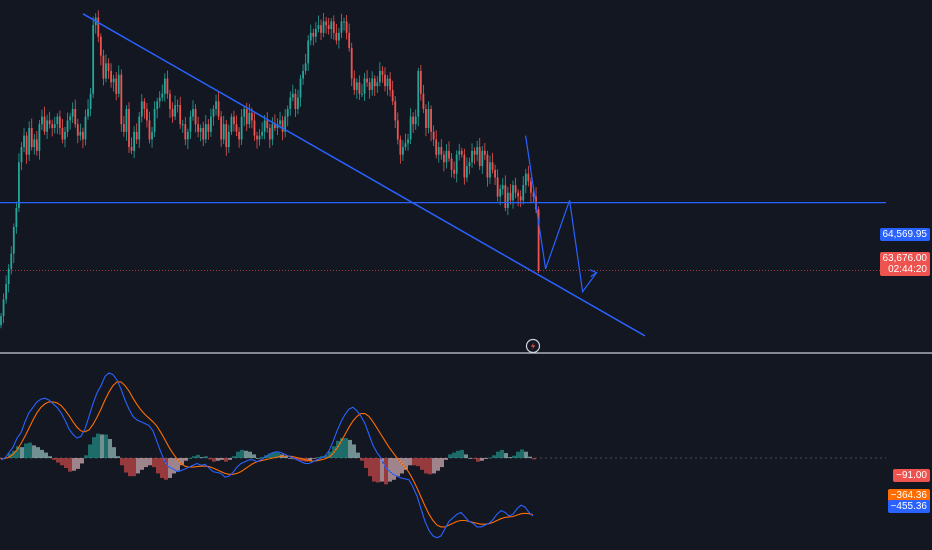 The height and width of the screenshot is (550, 932). What do you see at coordinates (908, 495) in the screenshot?
I see `signal-value-tag: −364.36` at bounding box center [908, 495].